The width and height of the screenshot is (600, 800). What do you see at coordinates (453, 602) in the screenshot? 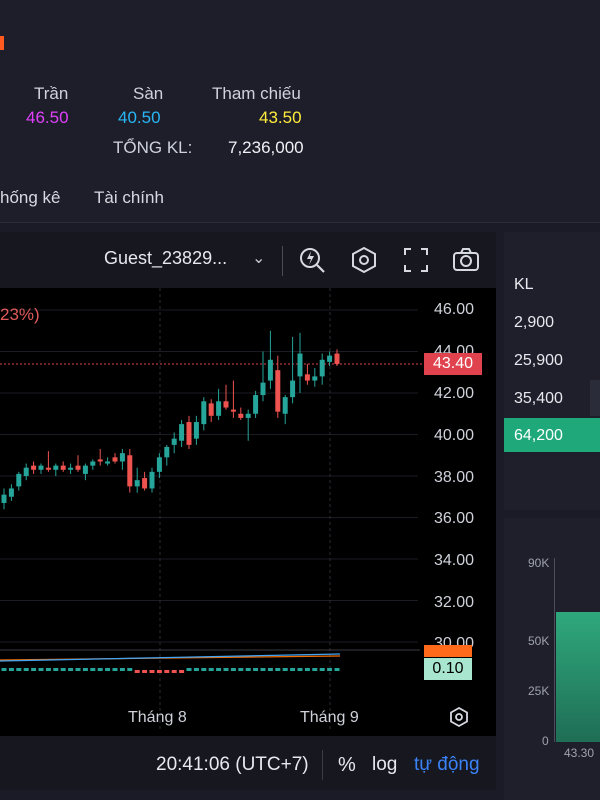
I see `y-tick-label: 32.00` at bounding box center [453, 602].